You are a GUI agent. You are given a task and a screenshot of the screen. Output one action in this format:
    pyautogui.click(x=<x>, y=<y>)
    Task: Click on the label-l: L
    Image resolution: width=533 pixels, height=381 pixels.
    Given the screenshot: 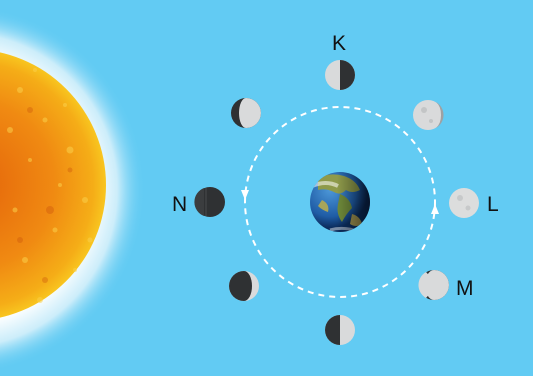 What is the action you would take?
    pyautogui.click(x=493, y=204)
    